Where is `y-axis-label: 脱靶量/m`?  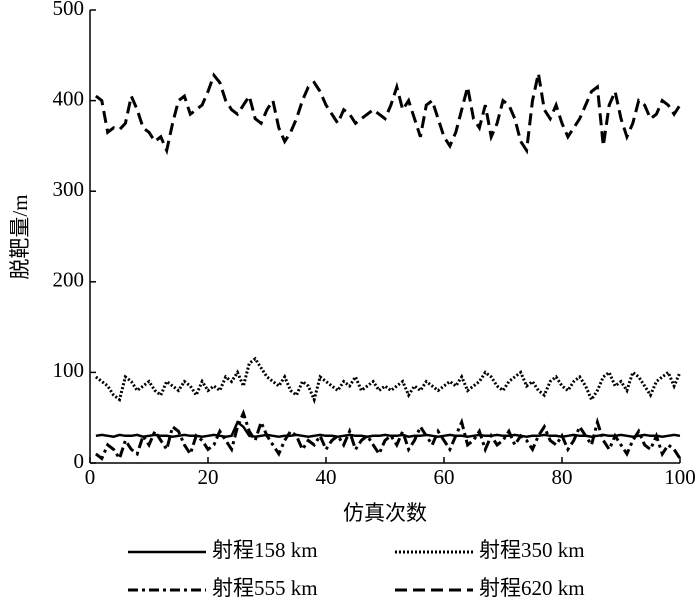
y-axis-label: 脱靶量/m is located at coordinates (20, 236).